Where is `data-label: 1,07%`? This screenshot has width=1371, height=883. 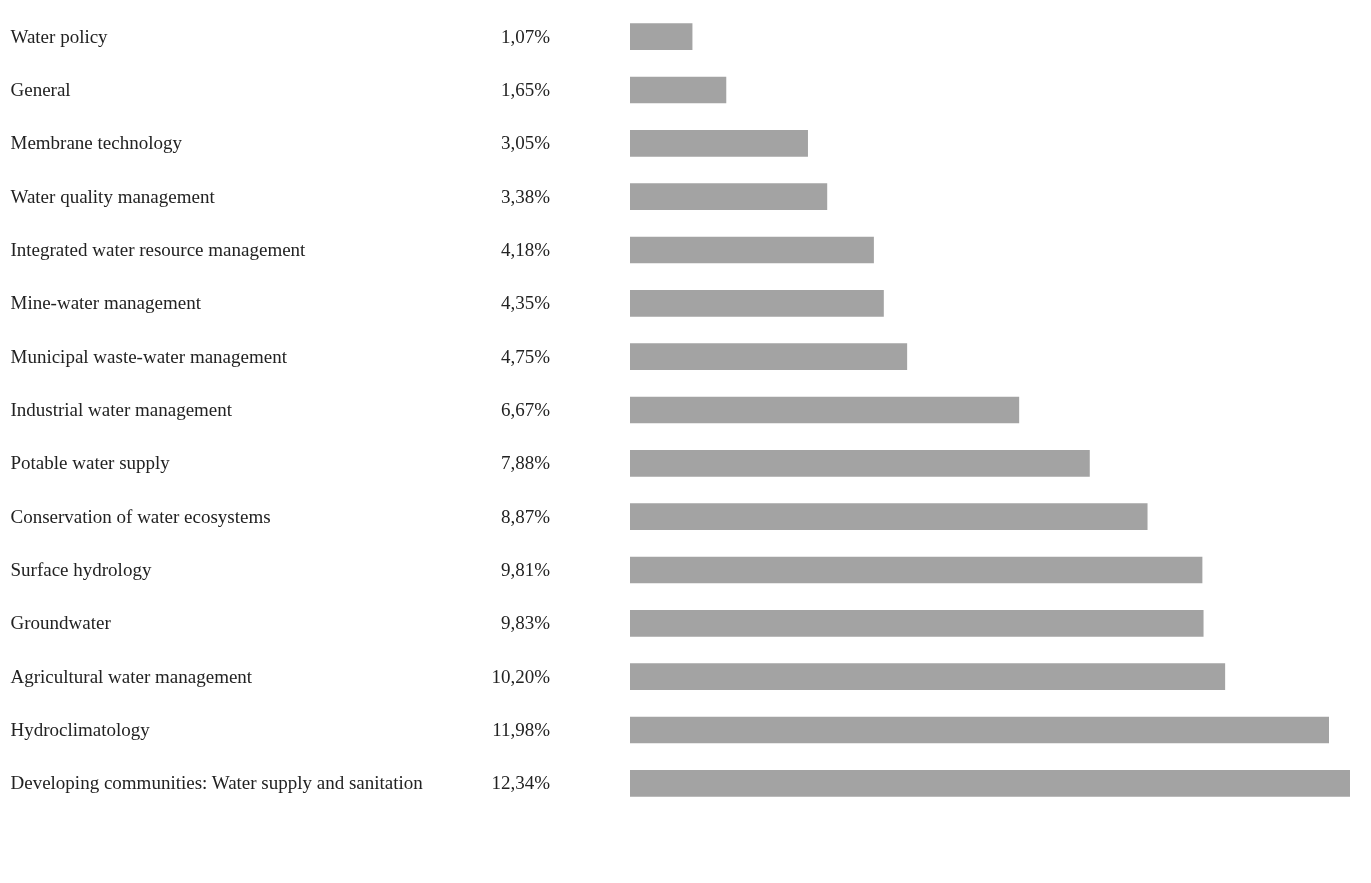
data-label: 1,07% is located at coordinates (525, 36).